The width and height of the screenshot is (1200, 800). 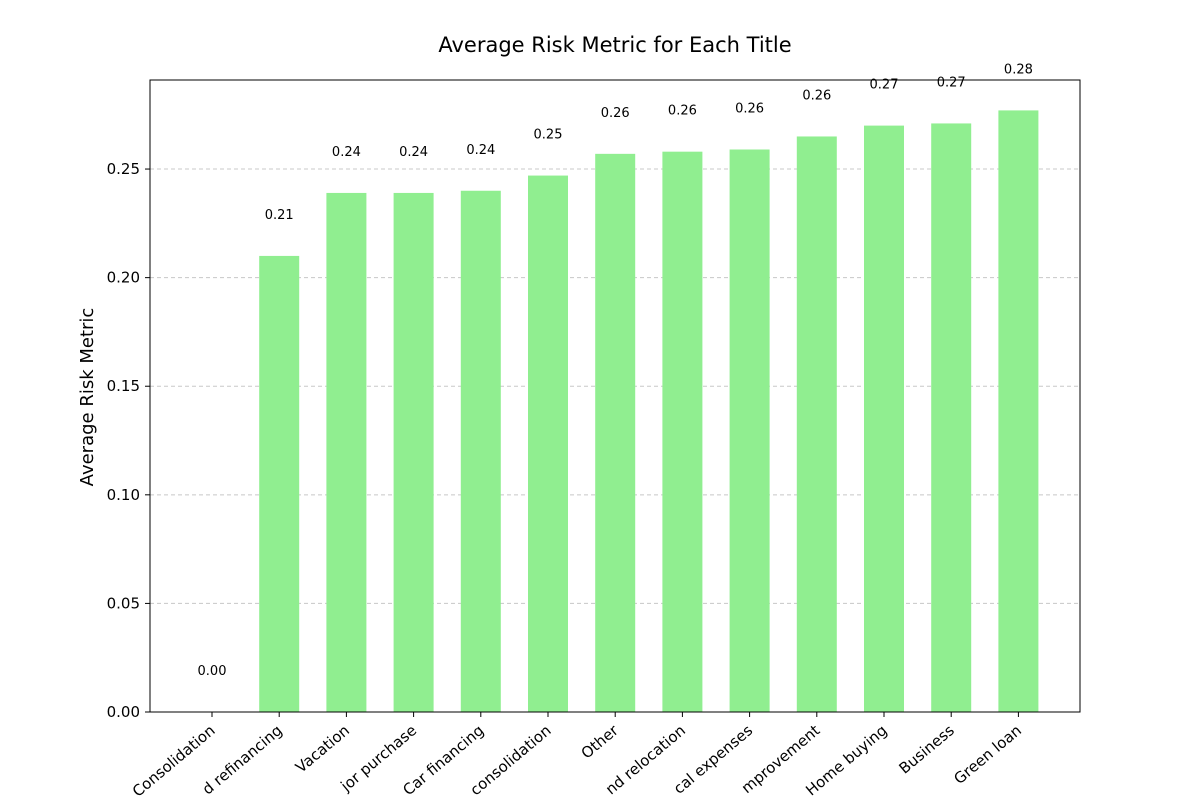 I want to click on y-tick-label: 0.00, so click(x=123, y=712).